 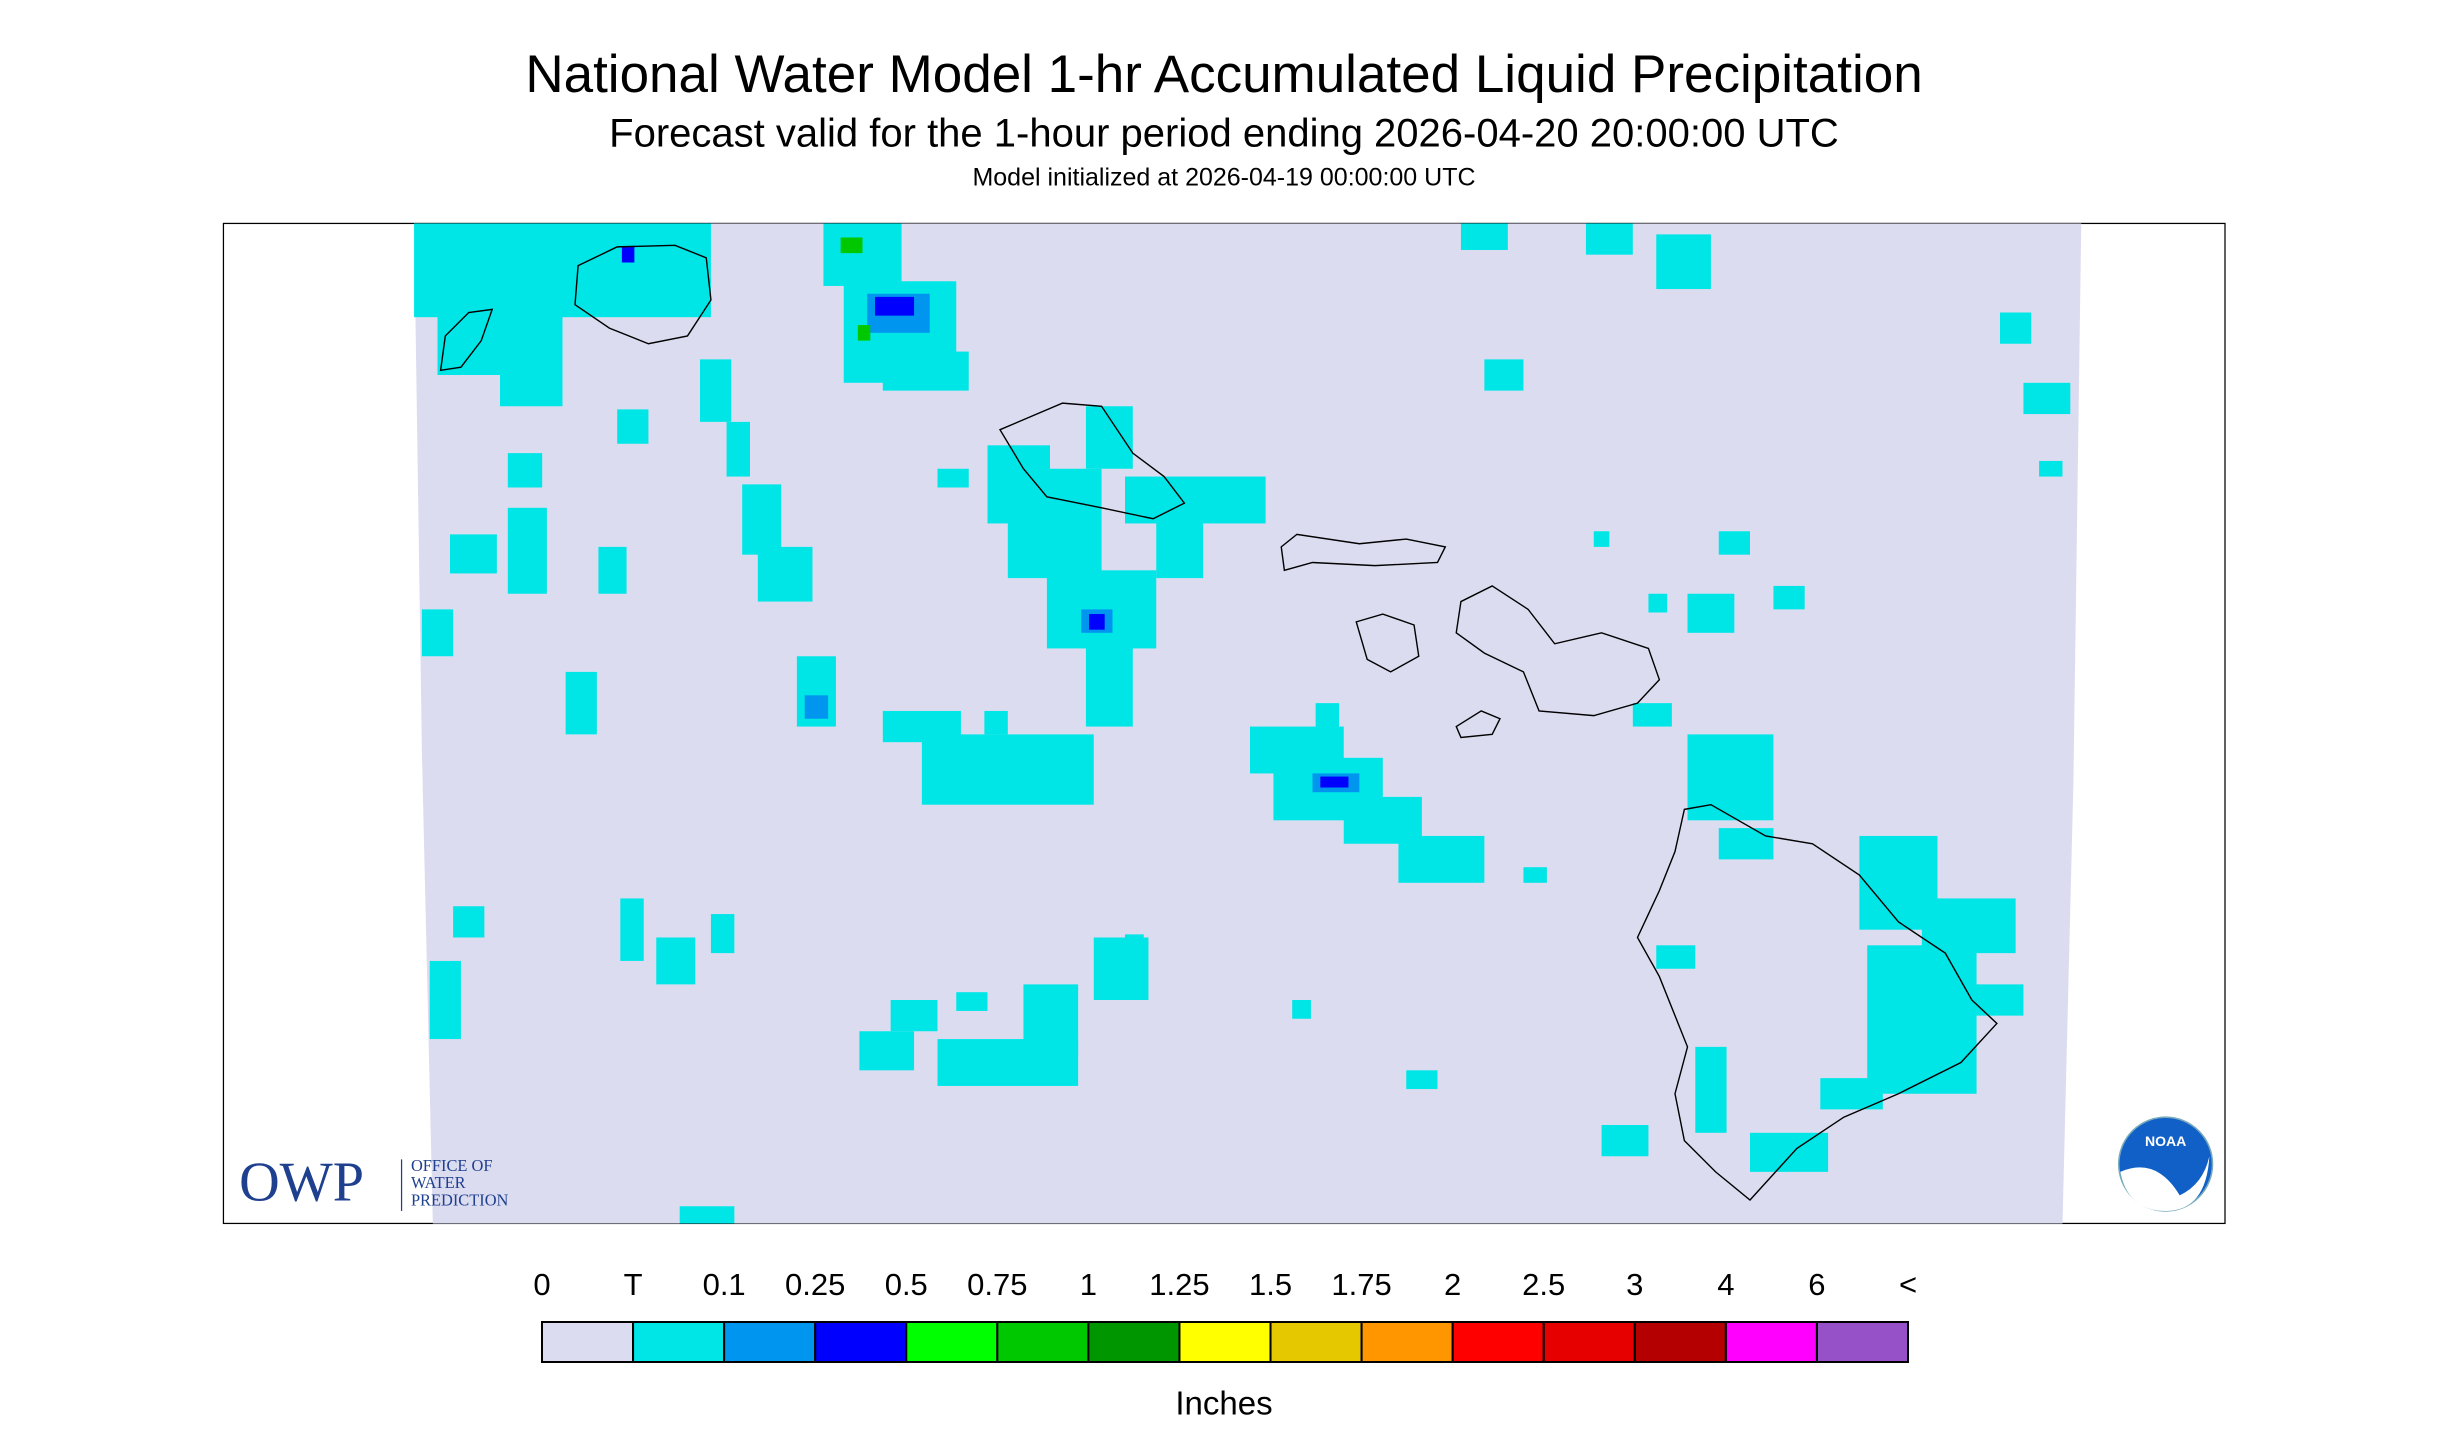 I want to click on legend-label: 3, so click(x=1634, y=1284).